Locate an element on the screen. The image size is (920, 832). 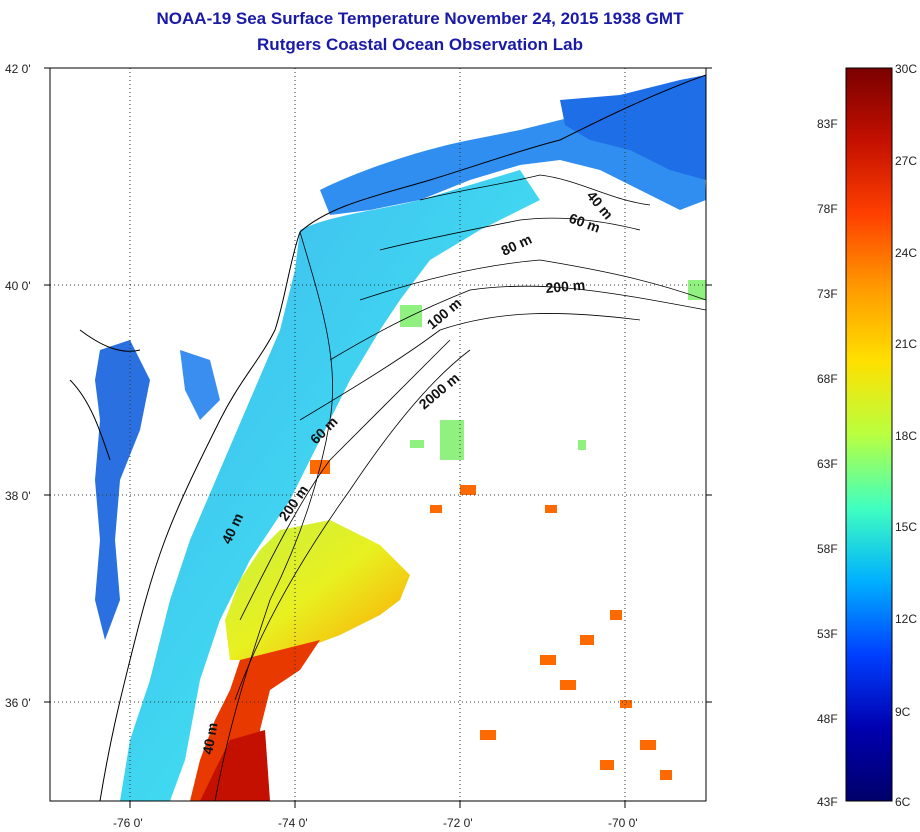
cbar-c-30: 30C is located at coordinates (906, 69).